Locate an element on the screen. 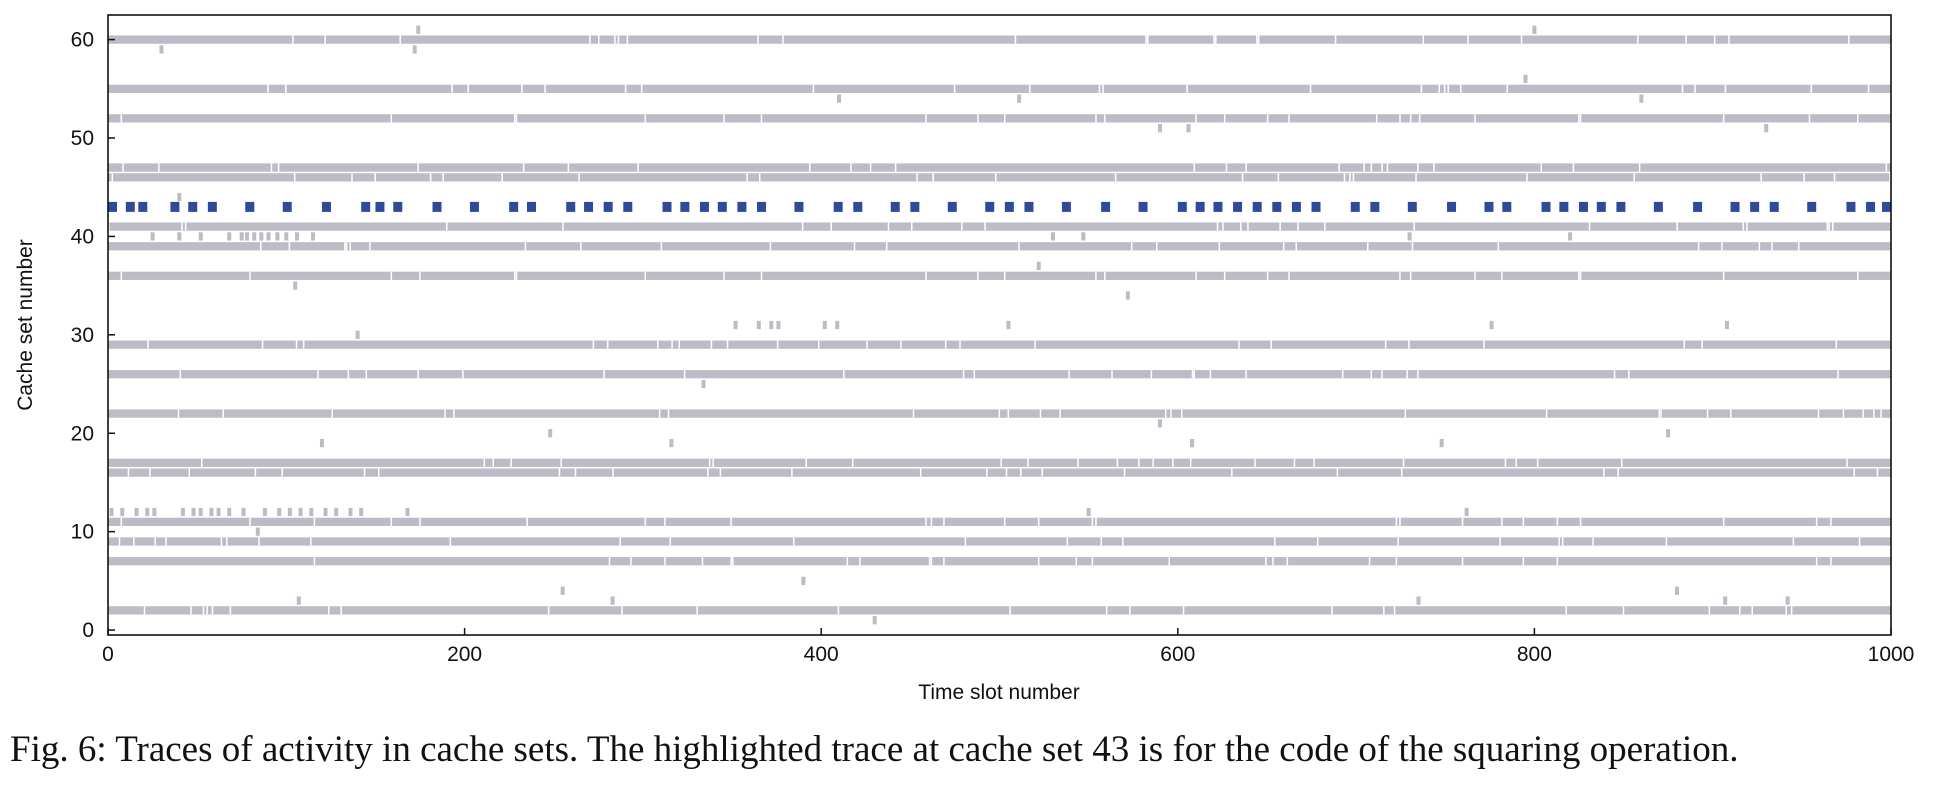 Image resolution: width=1938 pixels, height=789 pixels. x-tick-label: 1000 is located at coordinates (1891, 654).